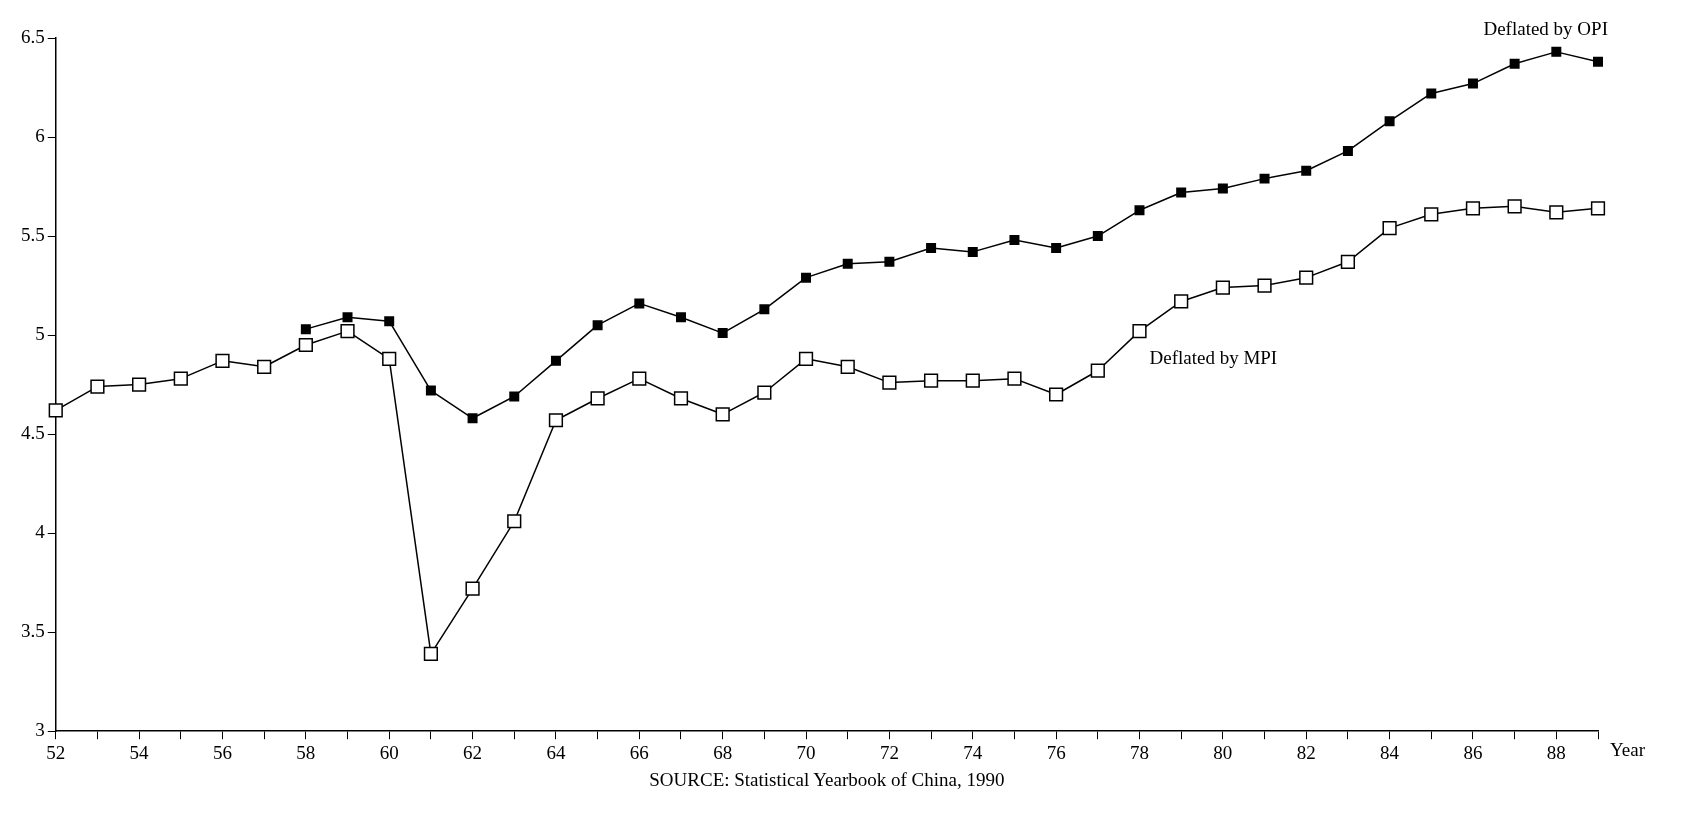 This screenshot has height=820, width=1705. Describe the element at coordinates (40, 136) in the screenshot. I see `y-tick-label: 6` at that location.